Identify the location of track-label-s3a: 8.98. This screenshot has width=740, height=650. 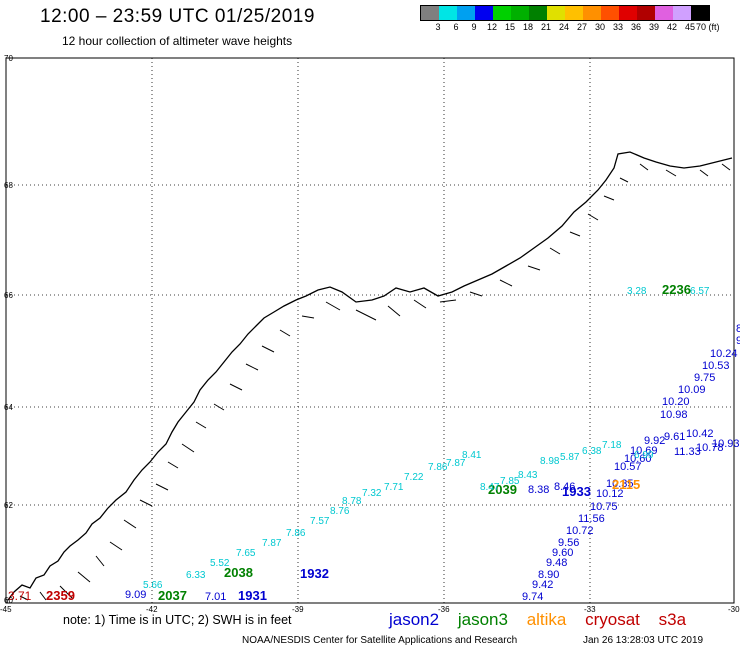
(550, 461).